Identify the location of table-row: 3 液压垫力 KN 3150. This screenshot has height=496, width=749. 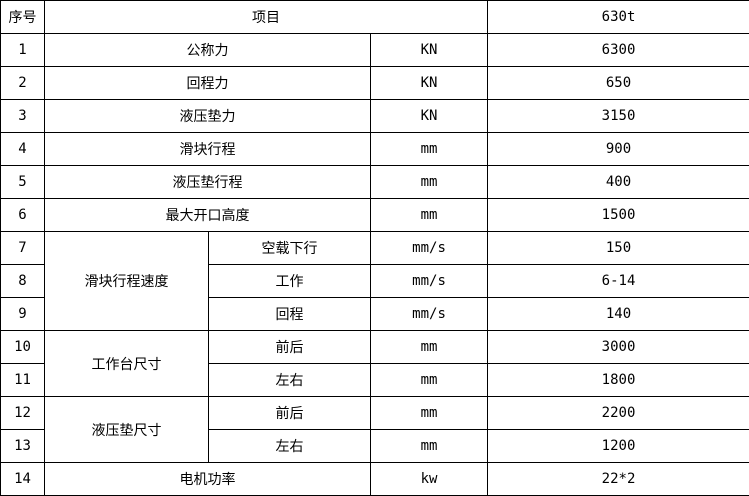
(374, 116).